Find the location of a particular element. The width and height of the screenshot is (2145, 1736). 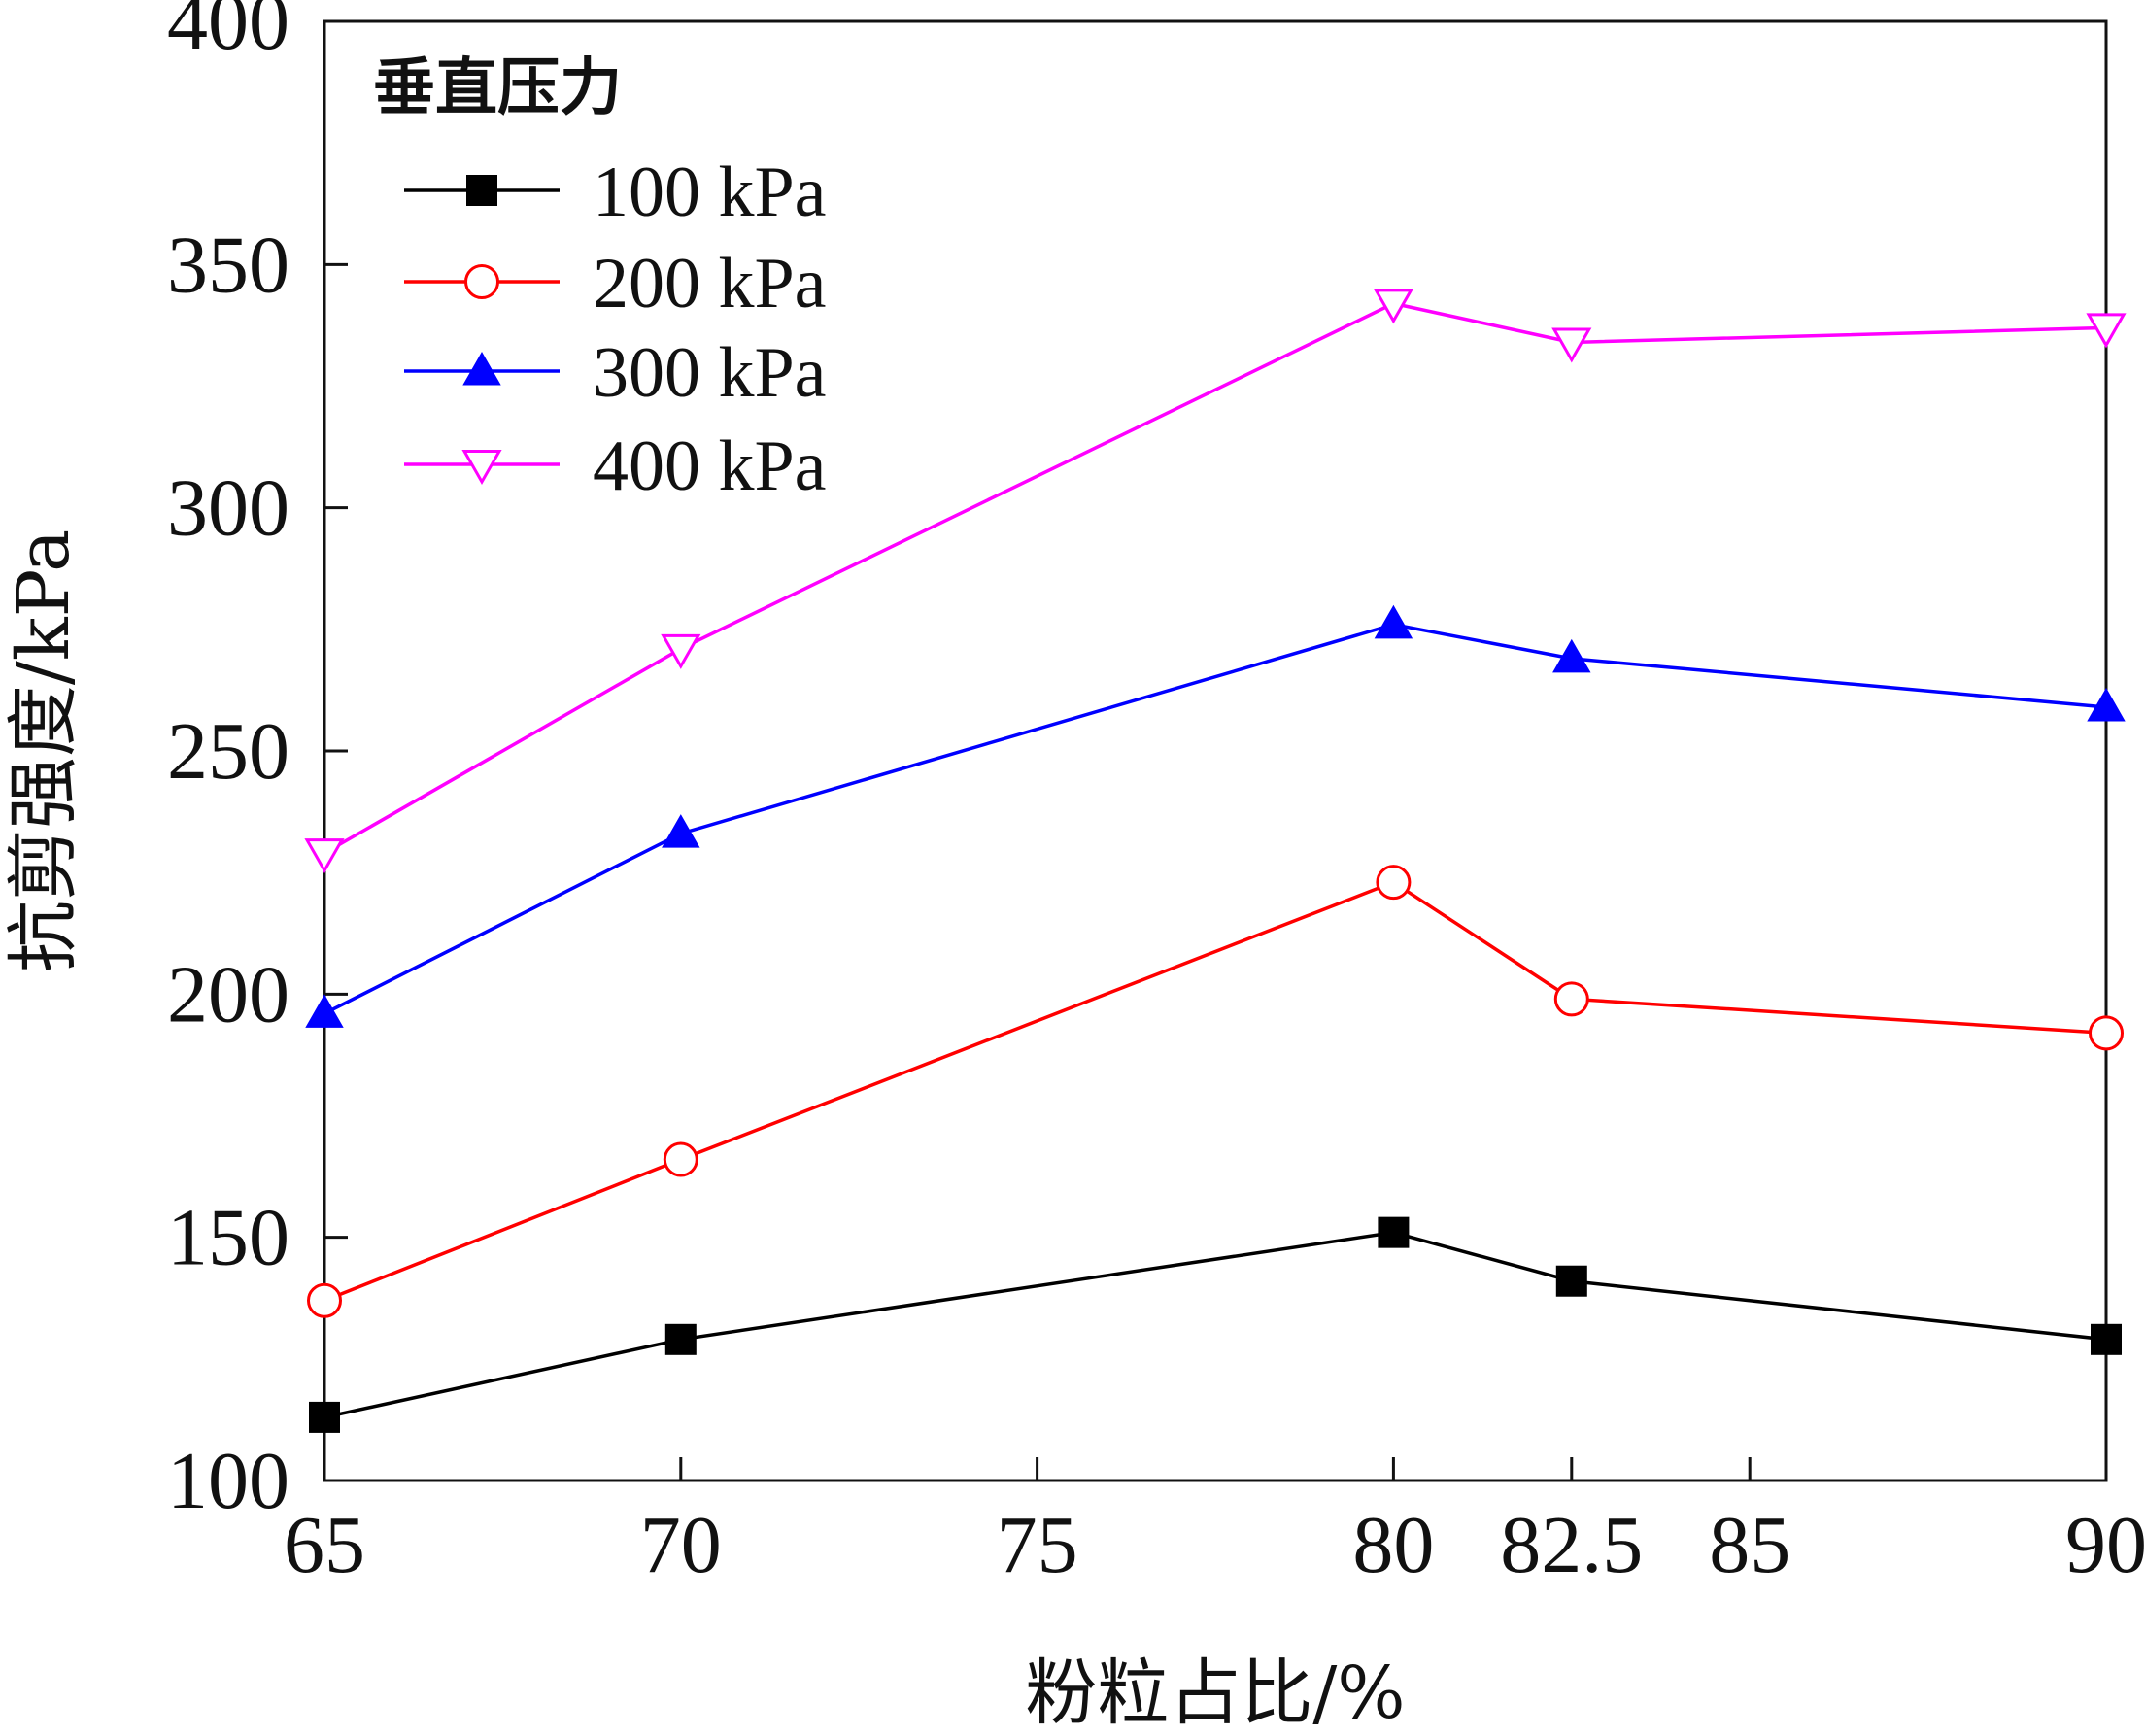

y-tick-label: 250 is located at coordinates (228, 751).